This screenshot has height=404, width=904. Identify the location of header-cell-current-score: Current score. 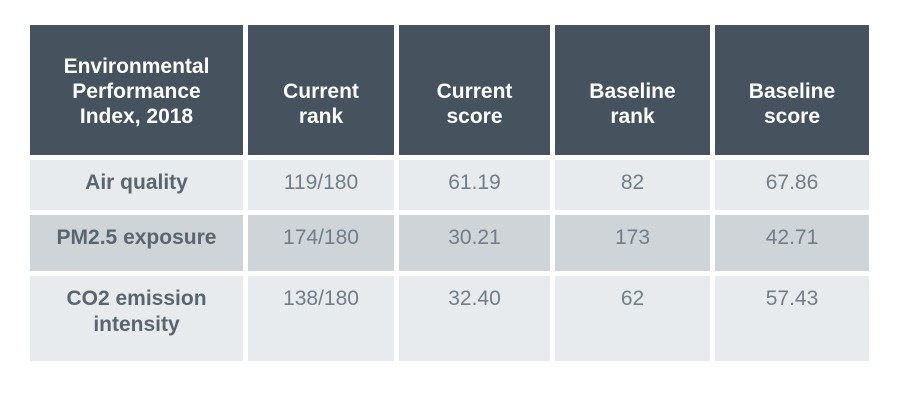
(474, 90).